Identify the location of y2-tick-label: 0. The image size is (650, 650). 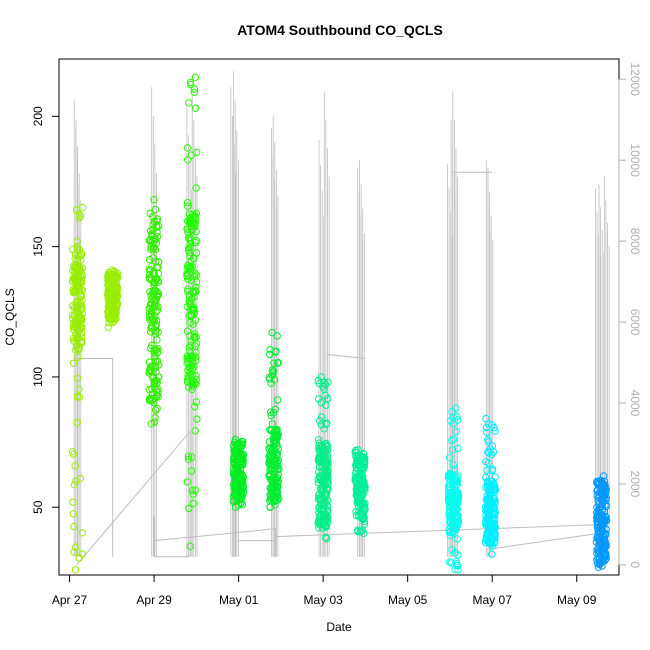
(635, 565).